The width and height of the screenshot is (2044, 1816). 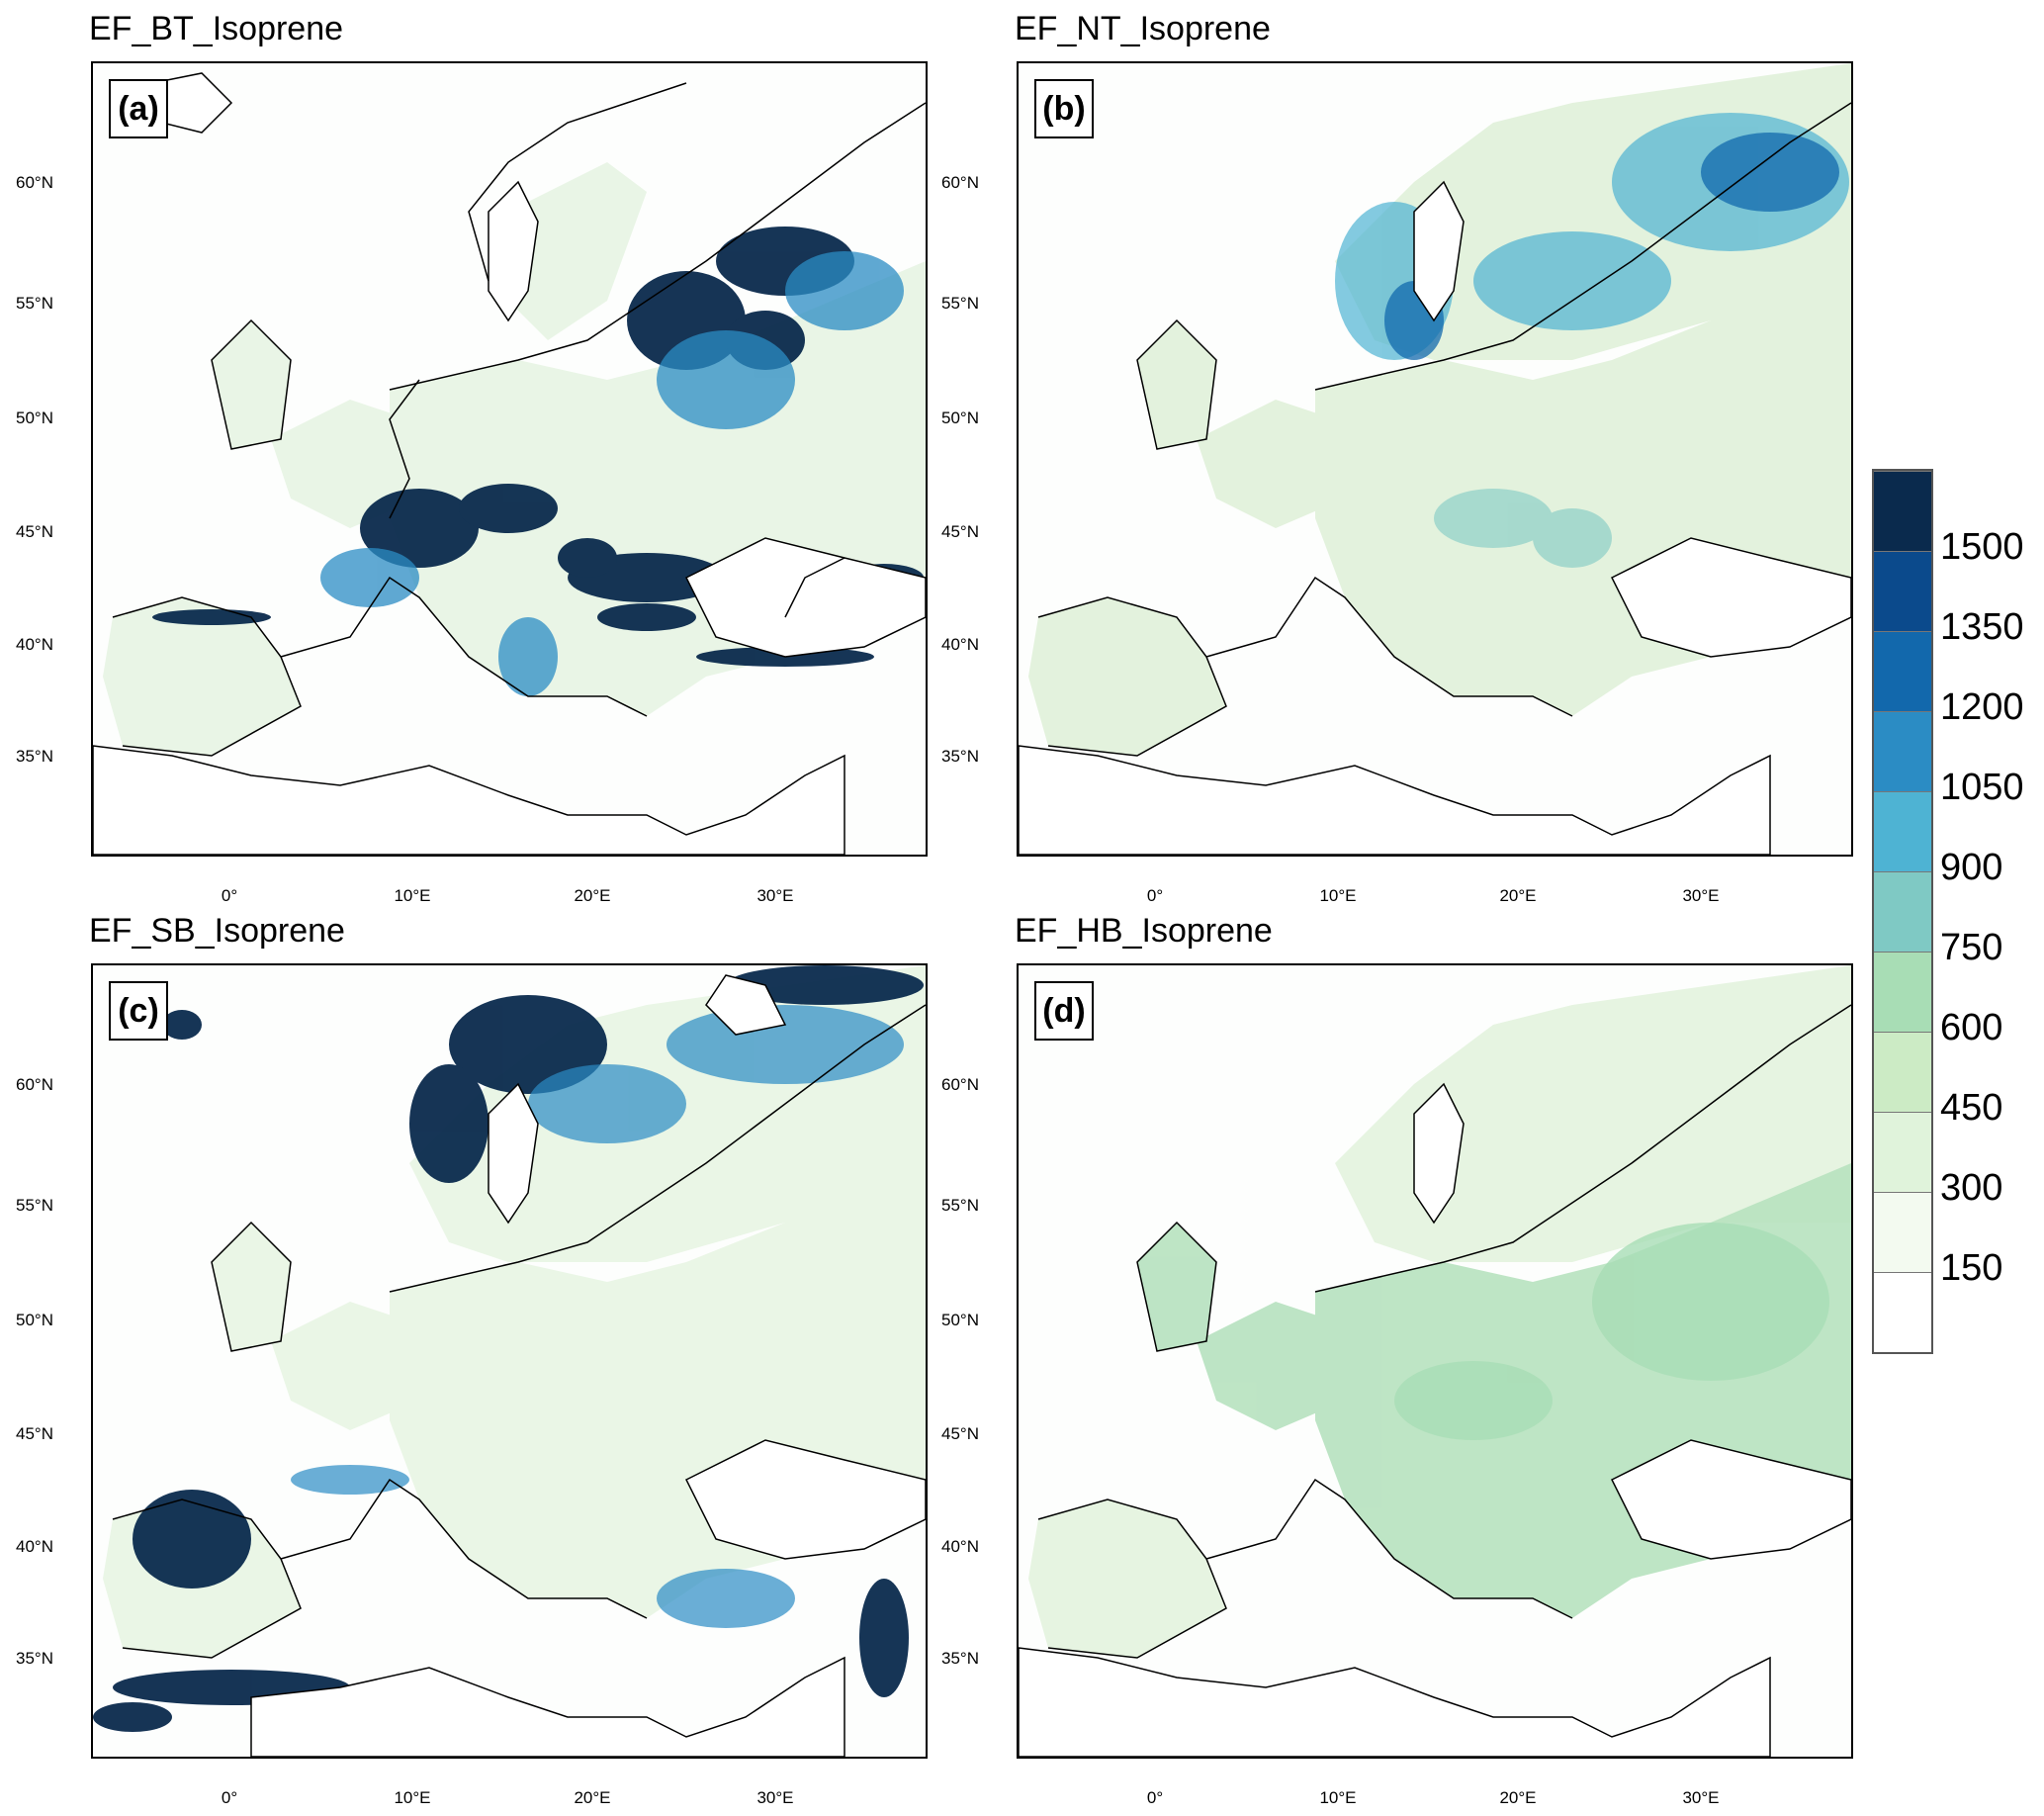 What do you see at coordinates (1982, 547) in the screenshot?
I see `colorbar-label: 1500` at bounding box center [1982, 547].